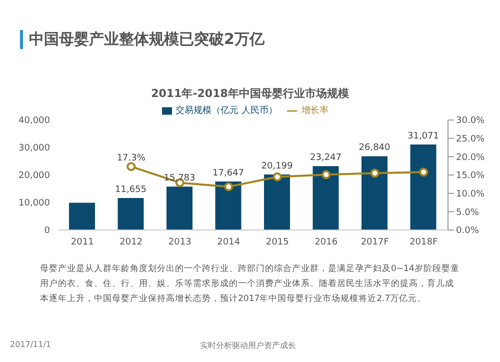 This screenshot has width=500, height=362. I want to click on data-label: 20,199, so click(277, 166).